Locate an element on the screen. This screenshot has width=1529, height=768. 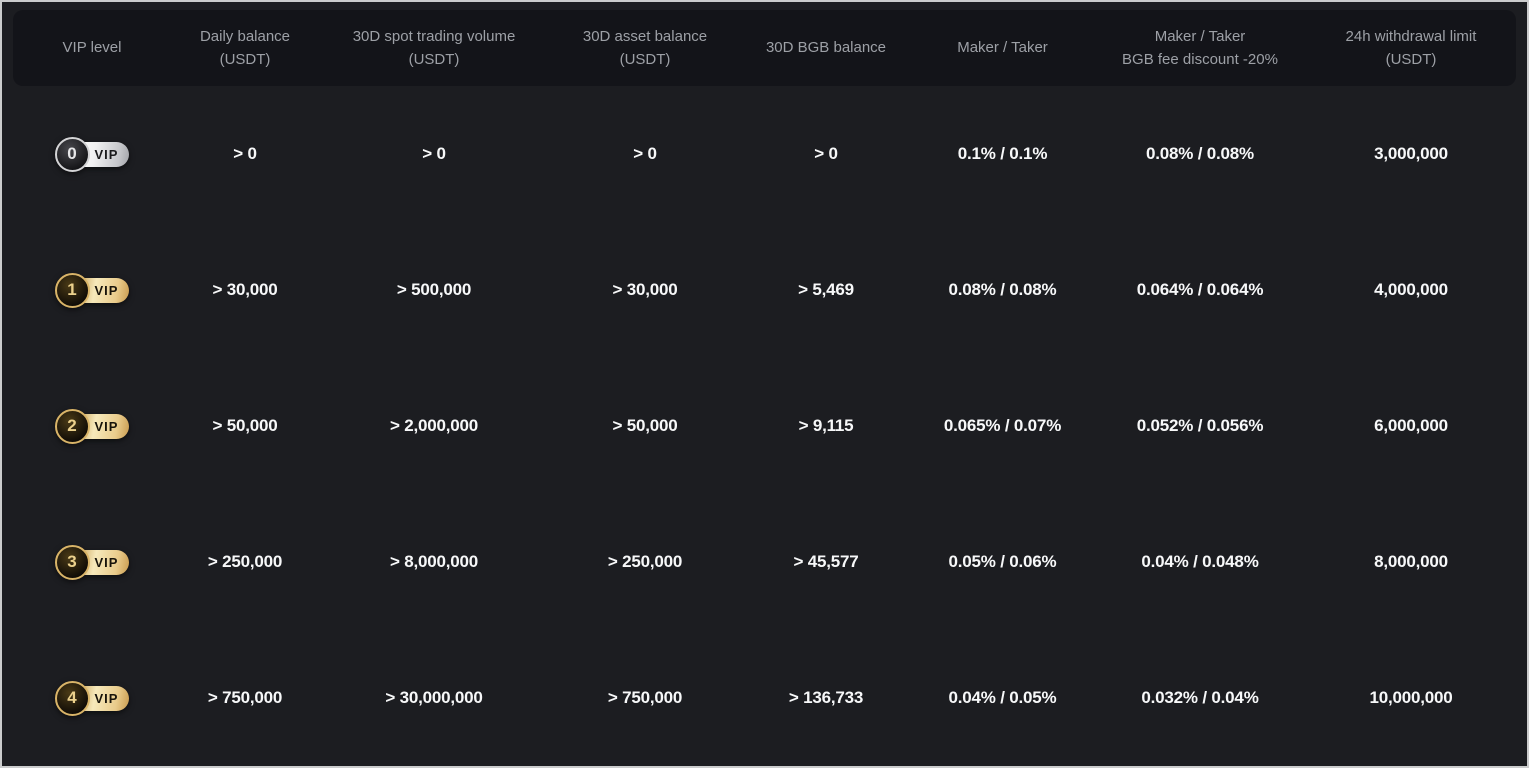
col-header-vip-level: VIP level is located at coordinates (92, 48).